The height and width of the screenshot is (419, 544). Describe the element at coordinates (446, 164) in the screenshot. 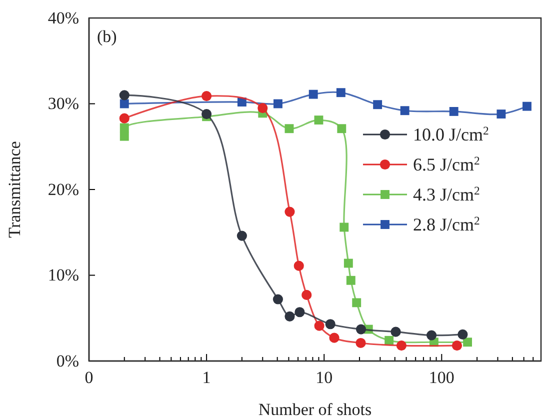

I see `legend-label: 6.5 J/cm$^{2}$` at that location.